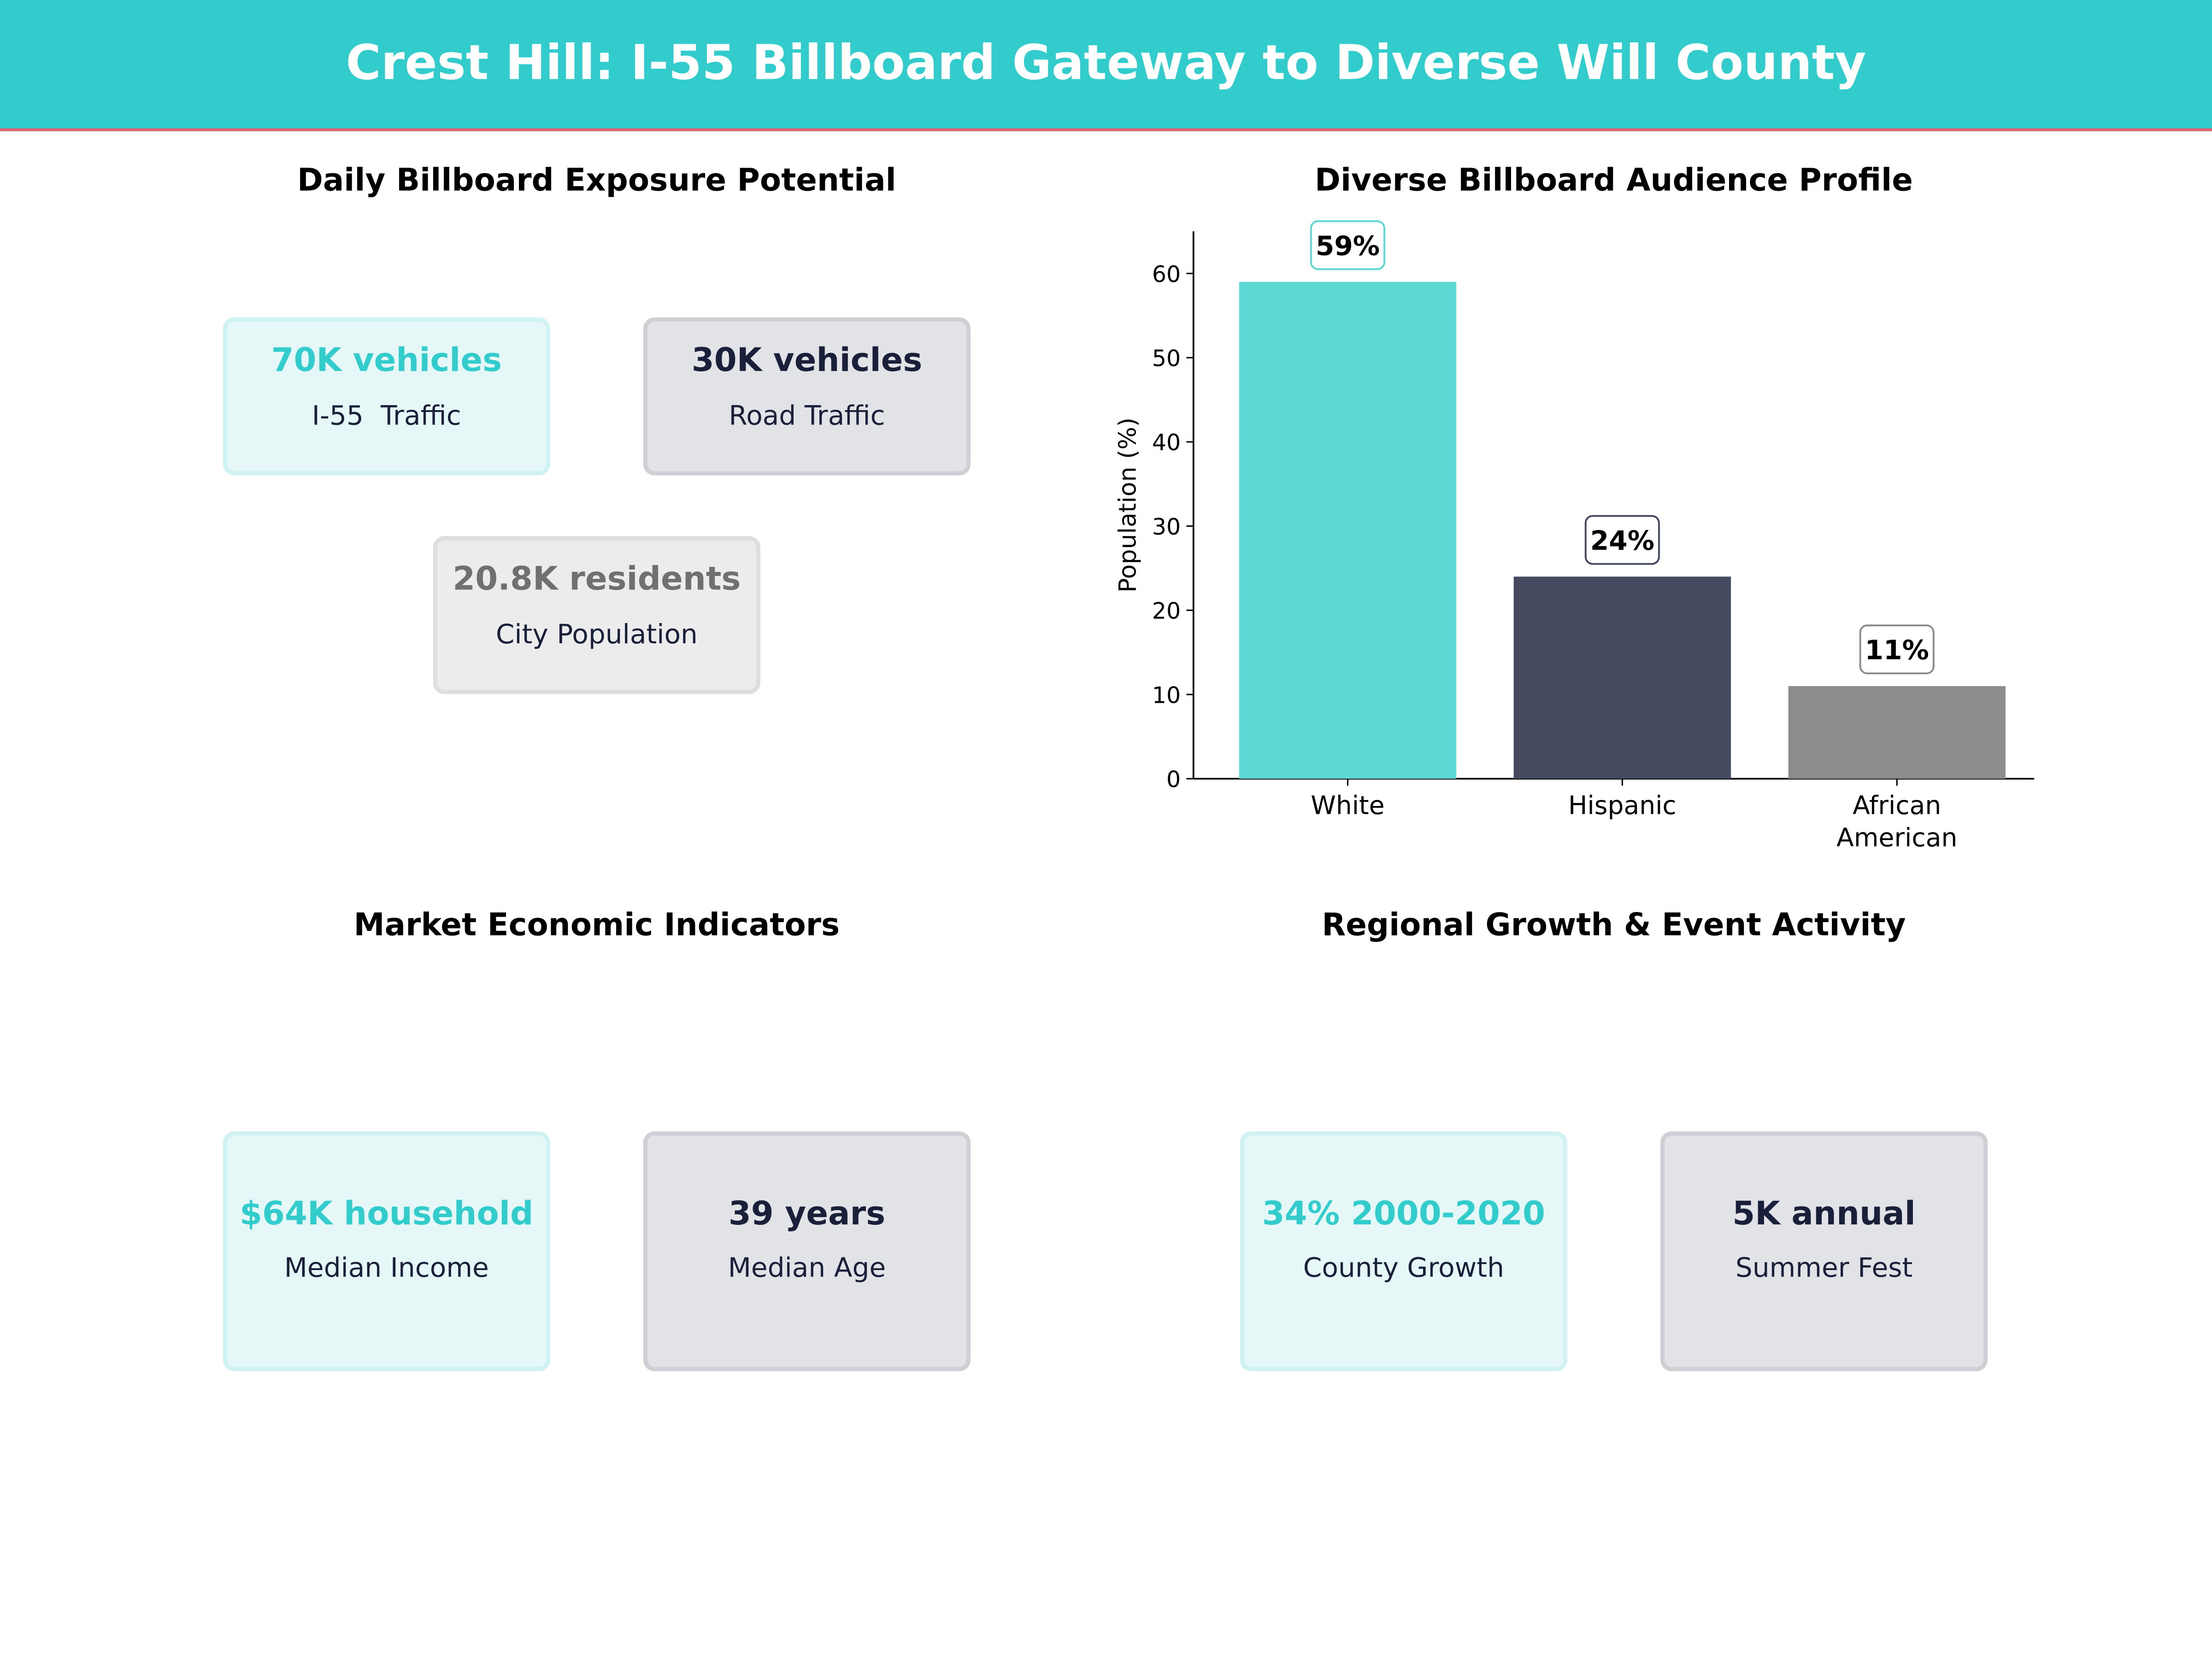 The width and height of the screenshot is (2212, 1659). What do you see at coordinates (1824, 1214) in the screenshot?
I see `card-value: 5K annual` at bounding box center [1824, 1214].